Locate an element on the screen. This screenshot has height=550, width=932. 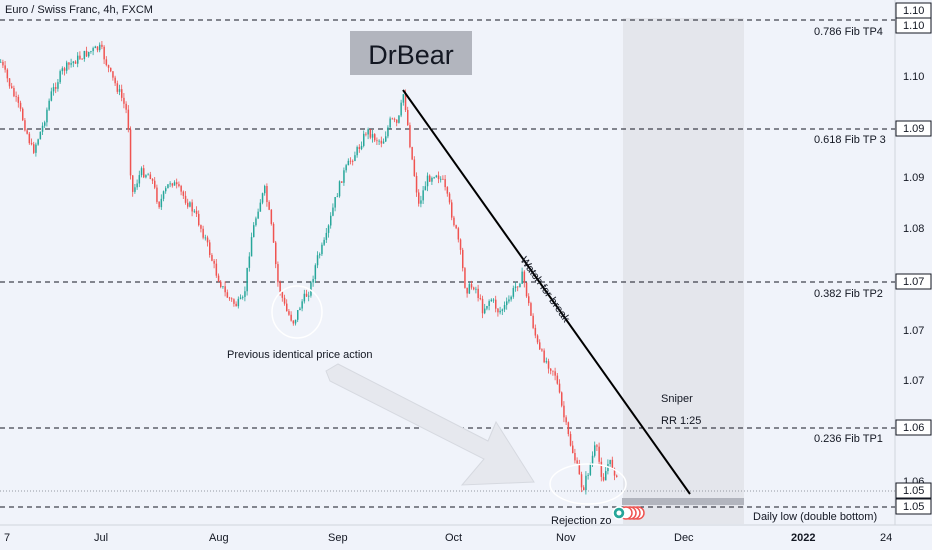
event-markers is located at coordinates (628, 513).